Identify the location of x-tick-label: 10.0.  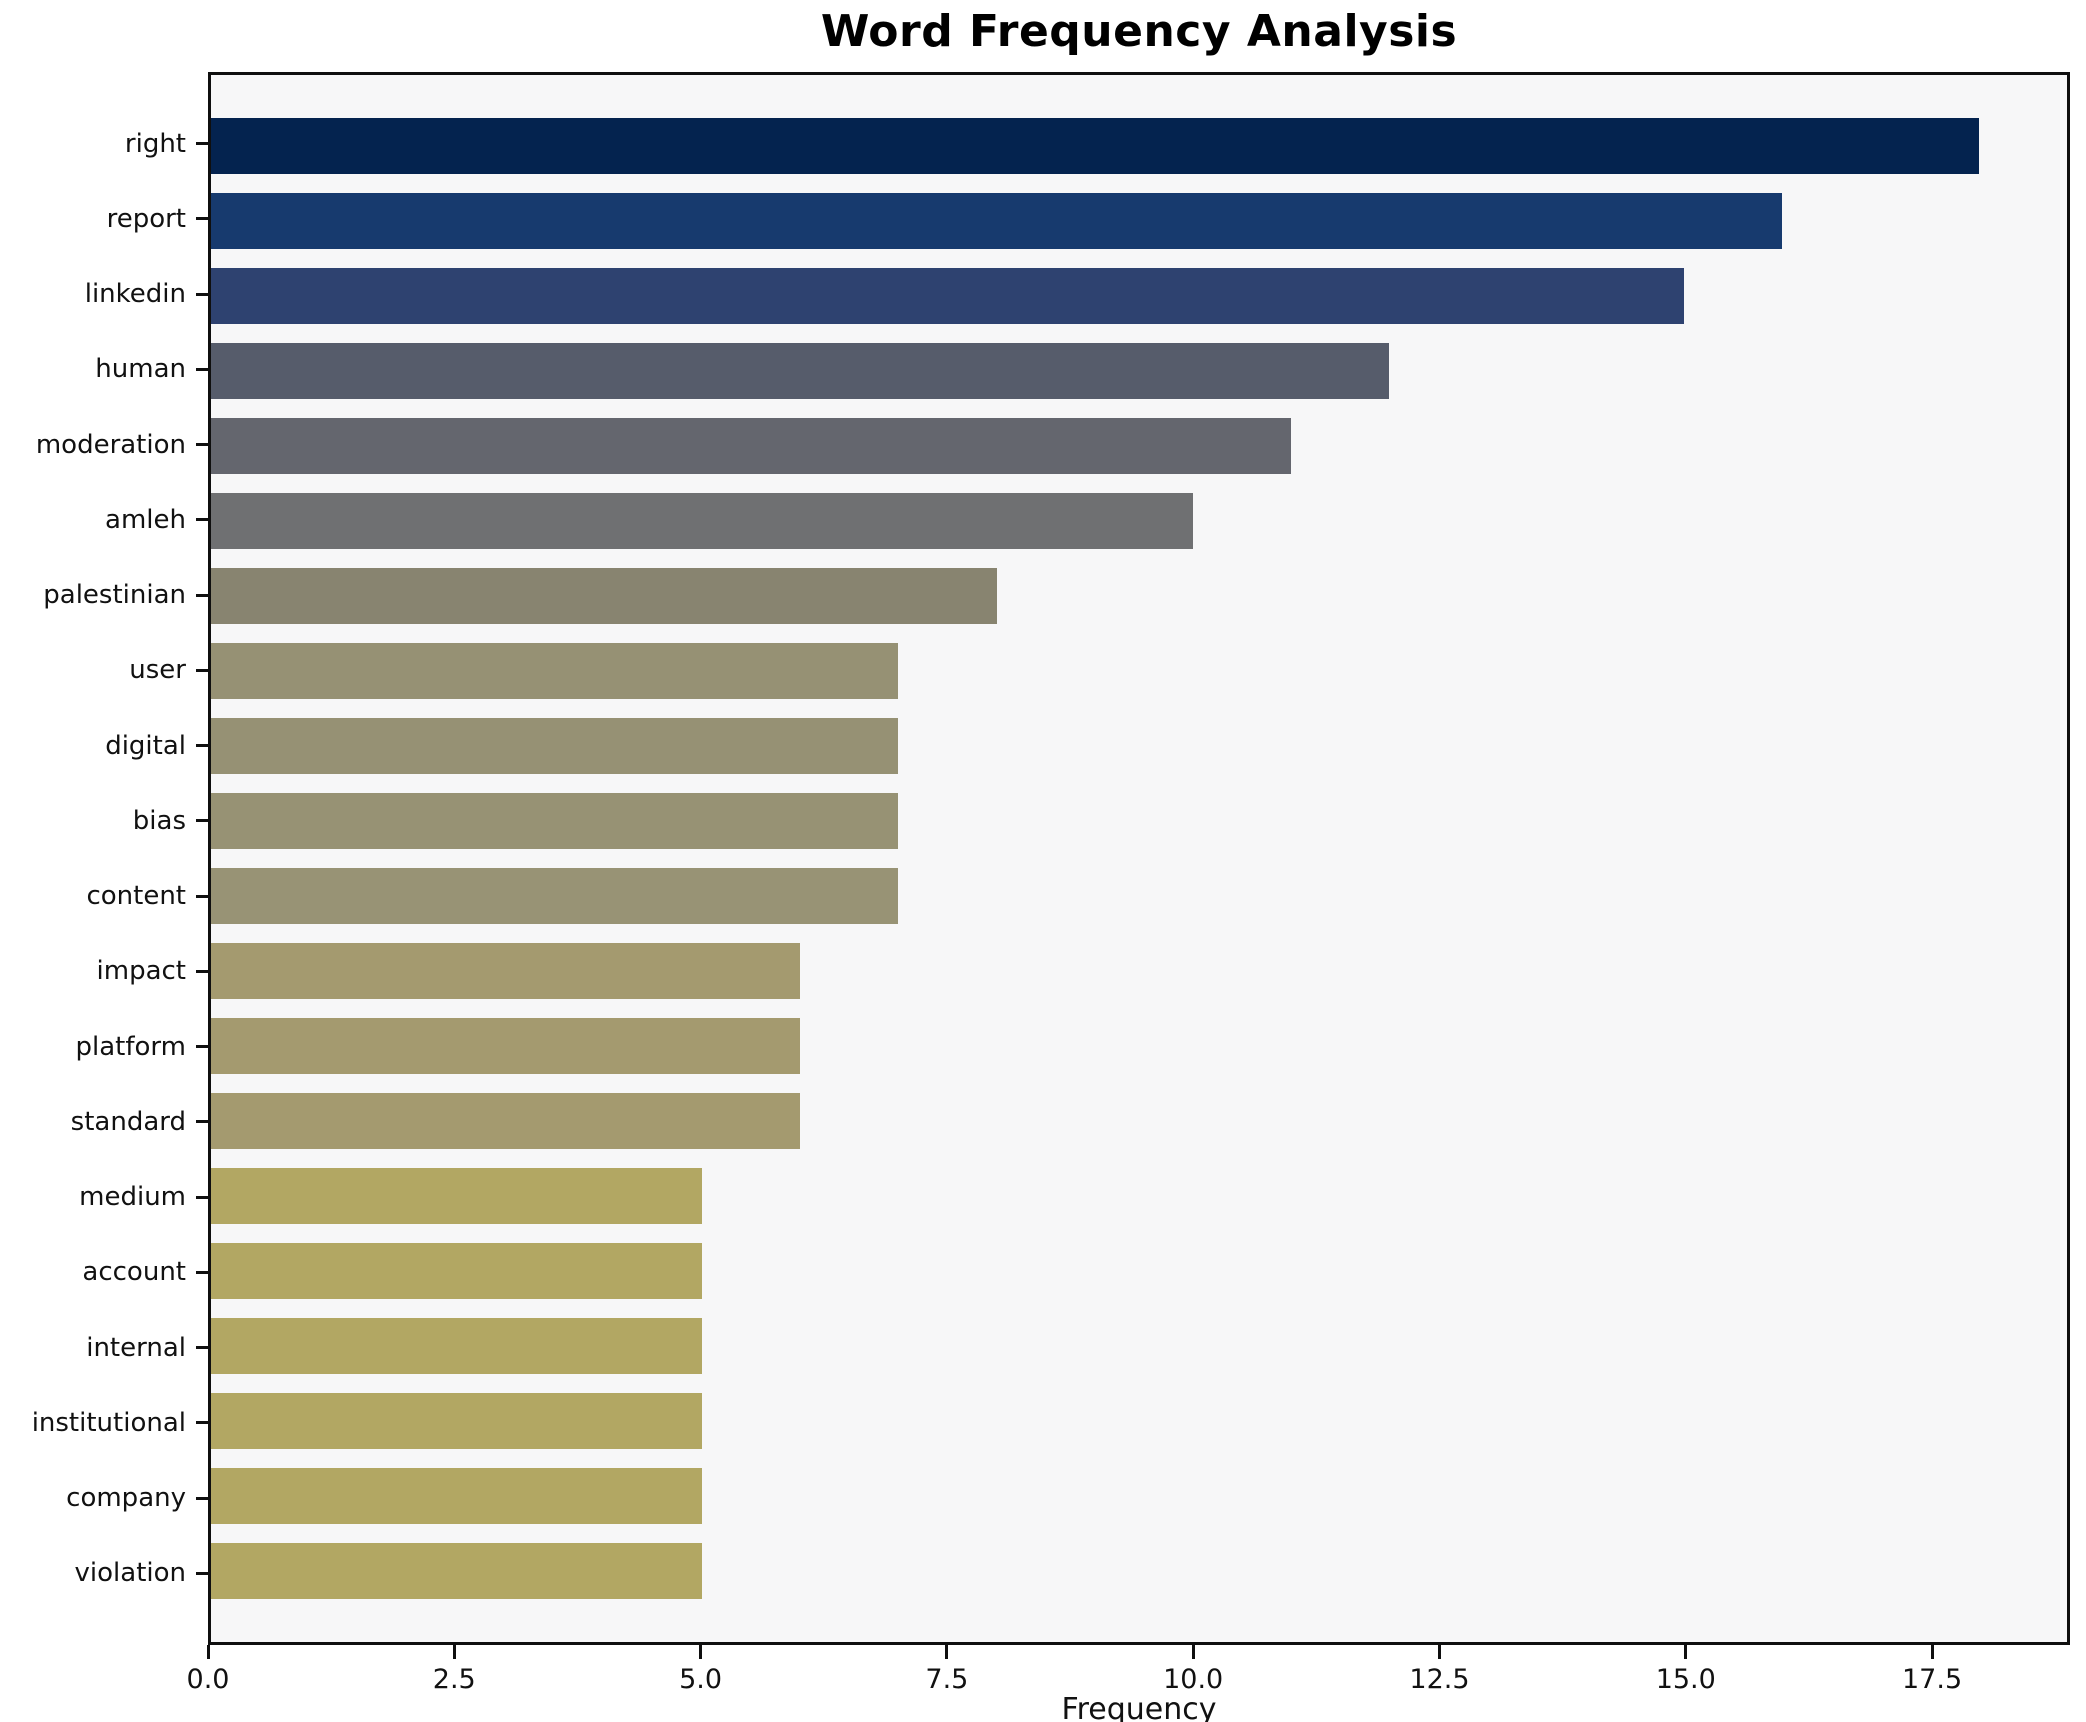
(1193, 1679).